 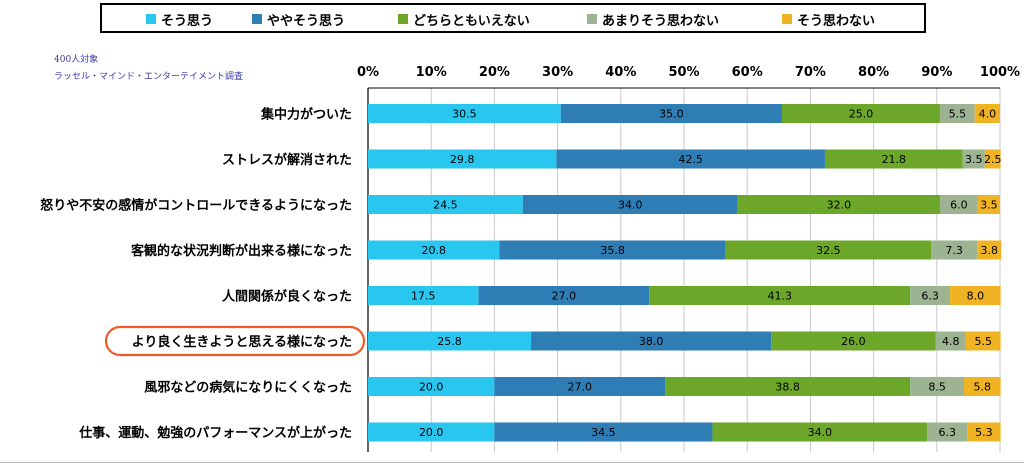 What do you see at coordinates (512, 462) in the screenshot?
I see `bottom-divider` at bounding box center [512, 462].